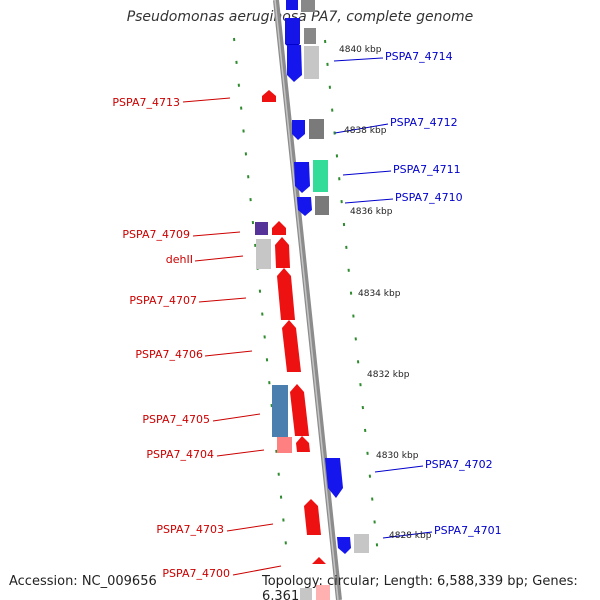 This screenshot has height=600, width=600. I want to click on gene-arrow-dehii, so click(282, 252).